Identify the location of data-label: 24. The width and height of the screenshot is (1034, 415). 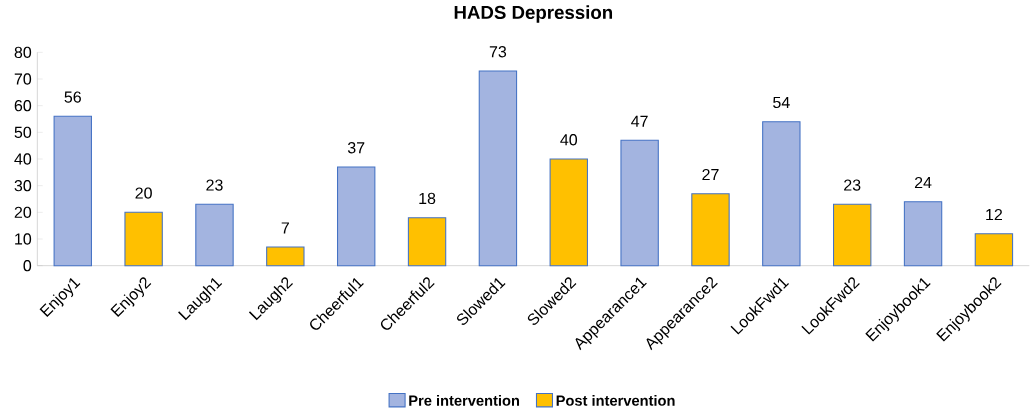
(923, 182).